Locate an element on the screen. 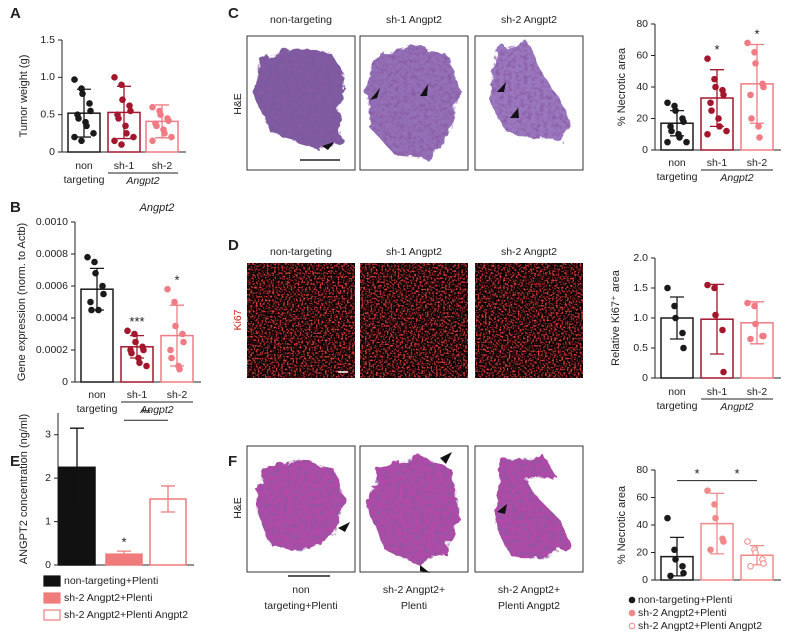  legend-label: sh-2 Angpt2+Plenti Angpt2 is located at coordinates (126, 615).